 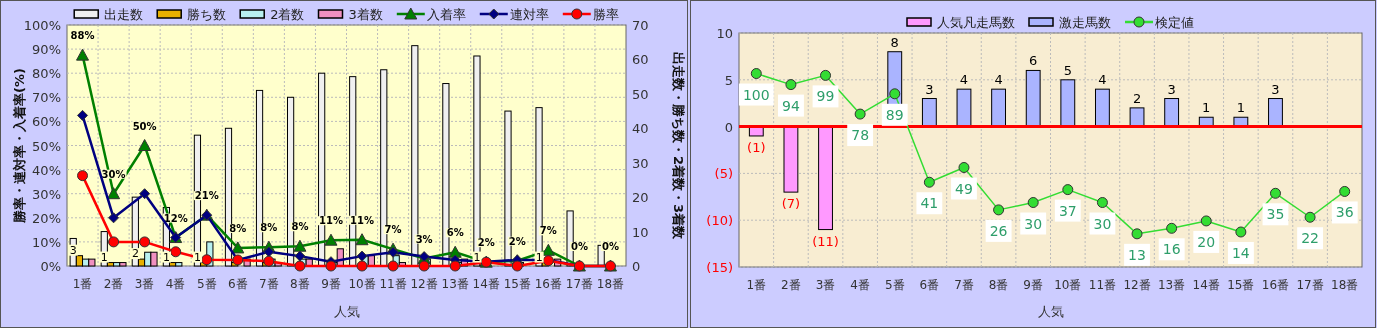 I want to click on y2-tick-label: 70, so click(x=640, y=25).